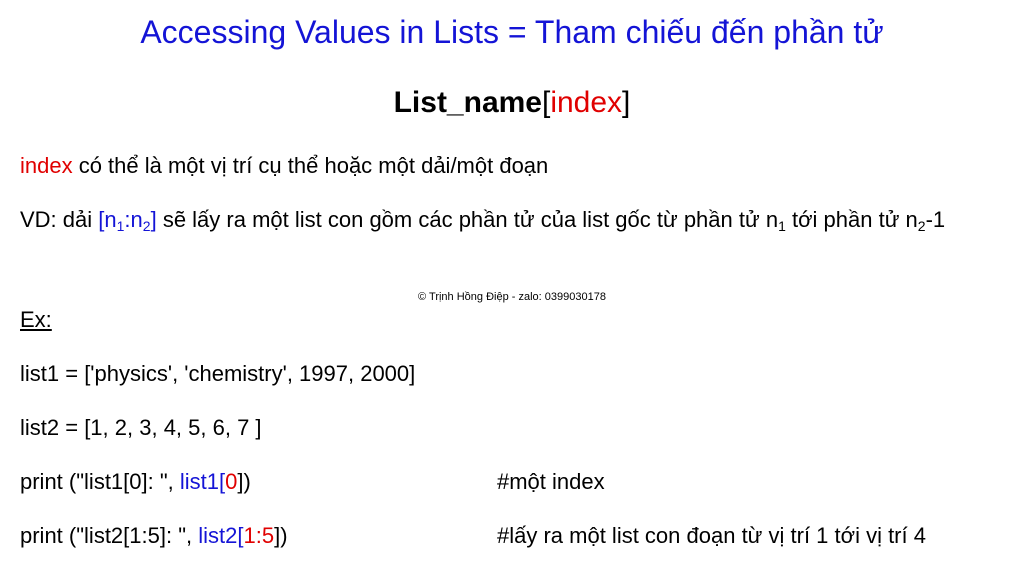 The height and width of the screenshot is (567, 1024). What do you see at coordinates (467, 102) in the screenshot?
I see `syntax-name: List_name` at bounding box center [467, 102].